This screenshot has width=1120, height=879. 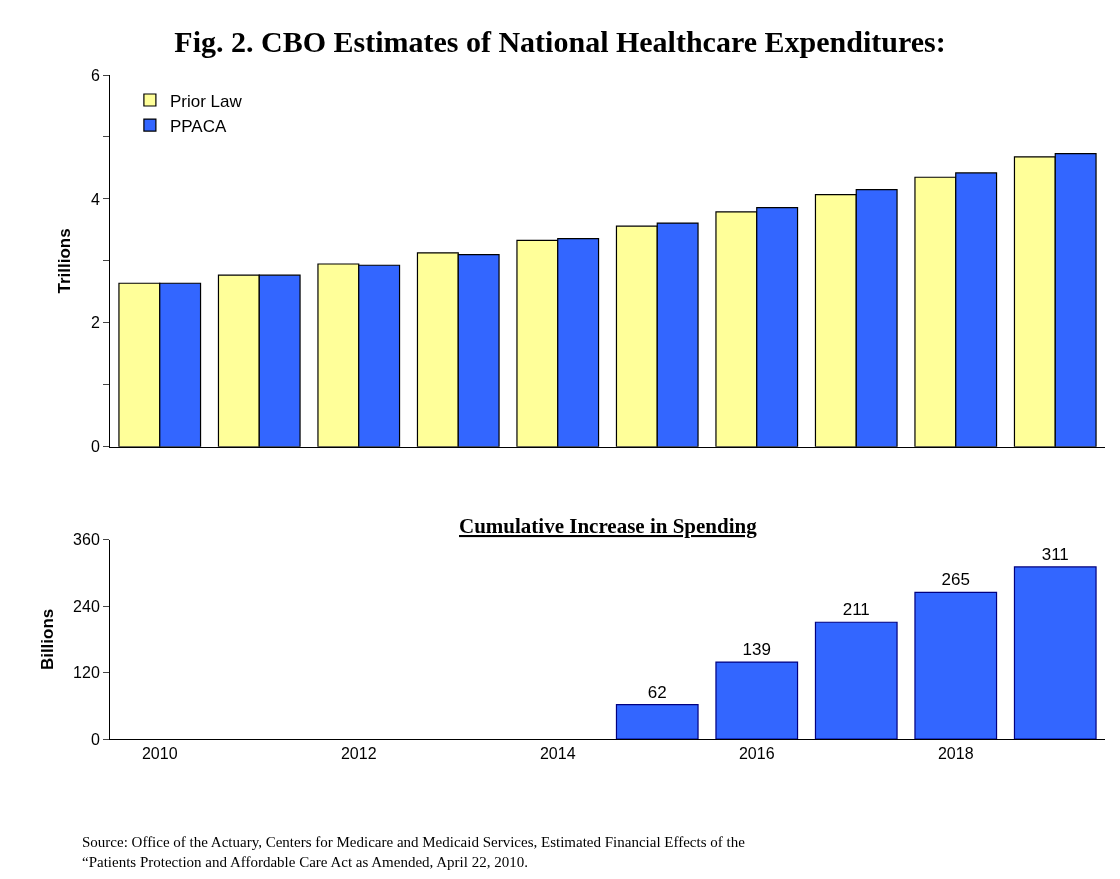 What do you see at coordinates (358, 754) in the screenshot?
I see `x-tick-label: 2012` at bounding box center [358, 754].